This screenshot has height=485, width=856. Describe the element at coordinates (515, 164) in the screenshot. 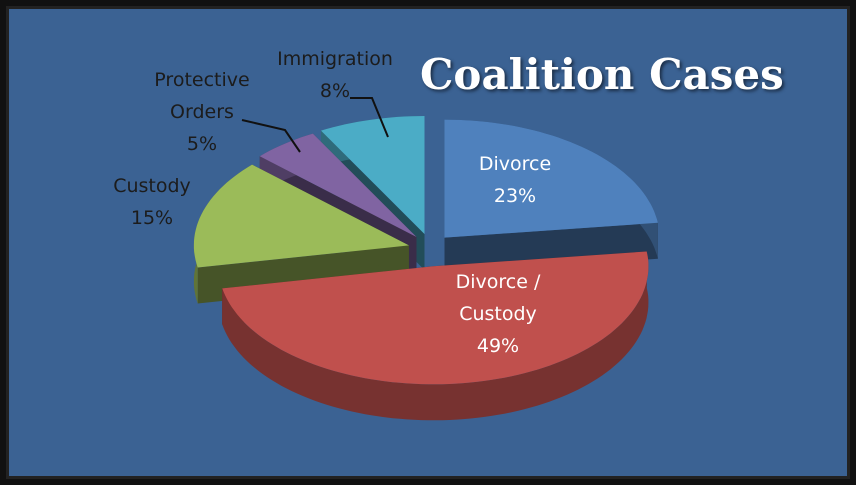

I see `category-label: Divorce` at that location.